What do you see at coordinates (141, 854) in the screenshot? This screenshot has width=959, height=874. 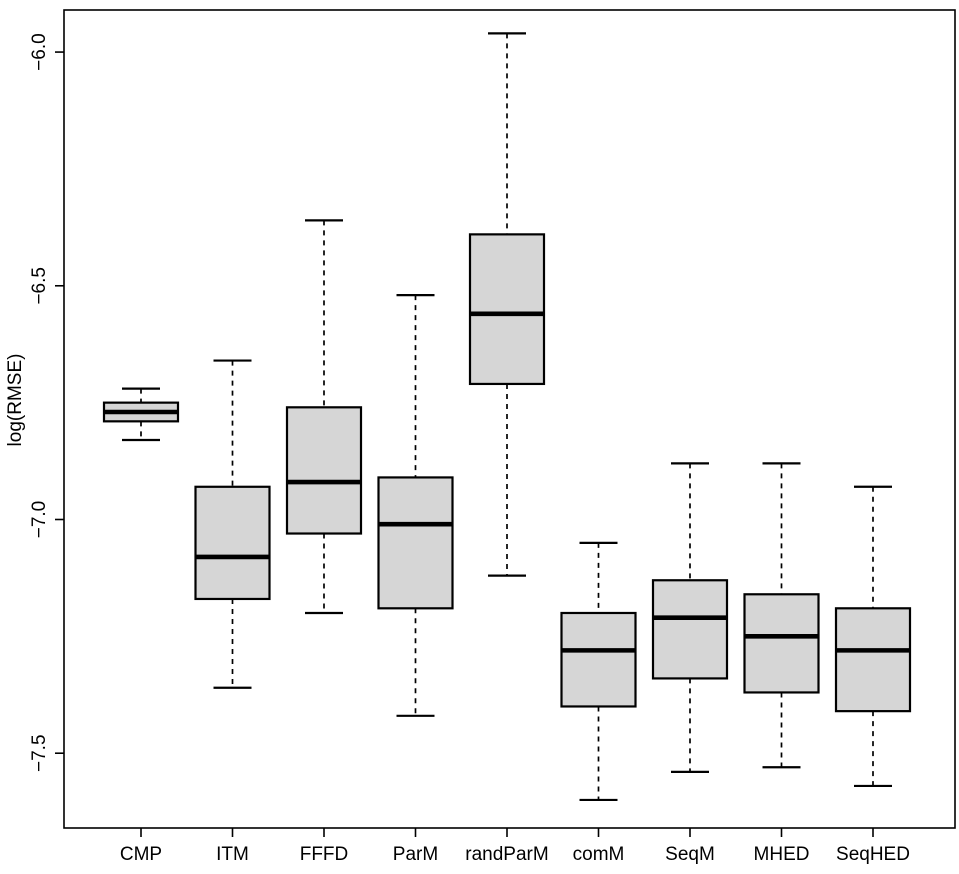 I see `x-category-label: CMP` at bounding box center [141, 854].